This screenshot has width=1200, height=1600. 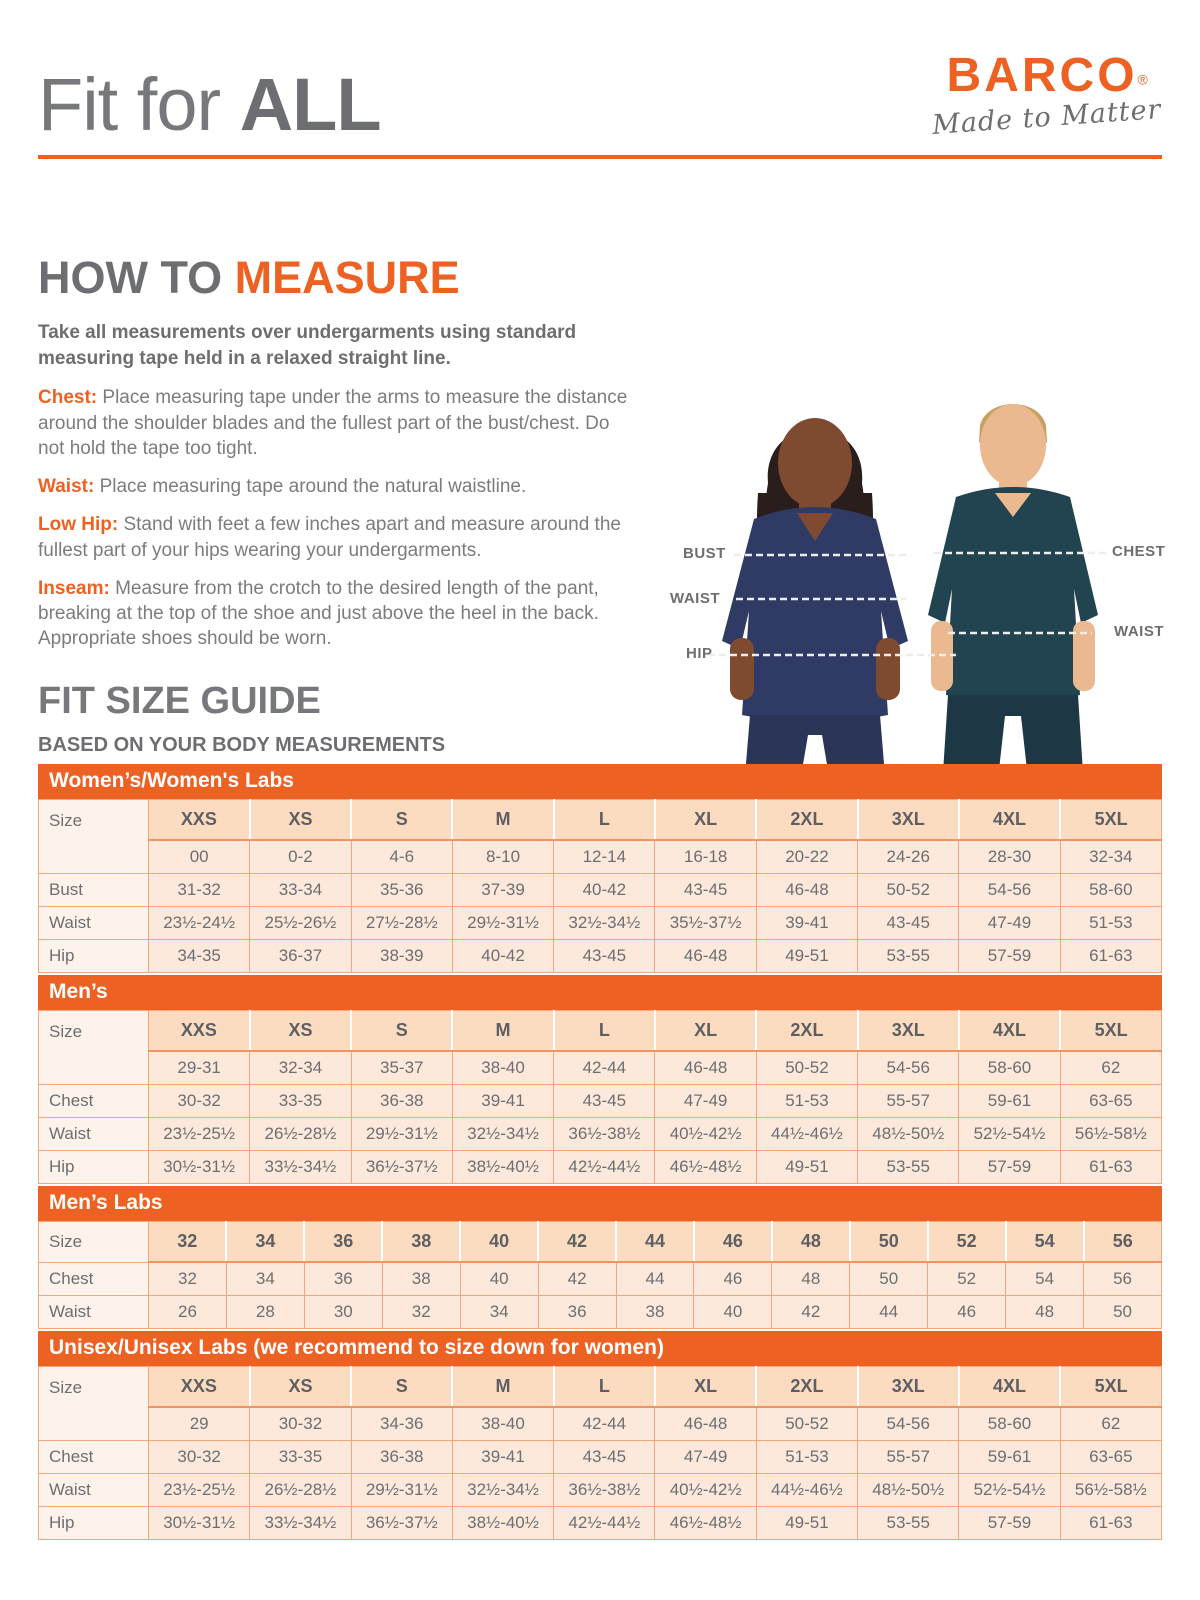 I want to click on table-cell: 4-6, so click(x=401, y=856).